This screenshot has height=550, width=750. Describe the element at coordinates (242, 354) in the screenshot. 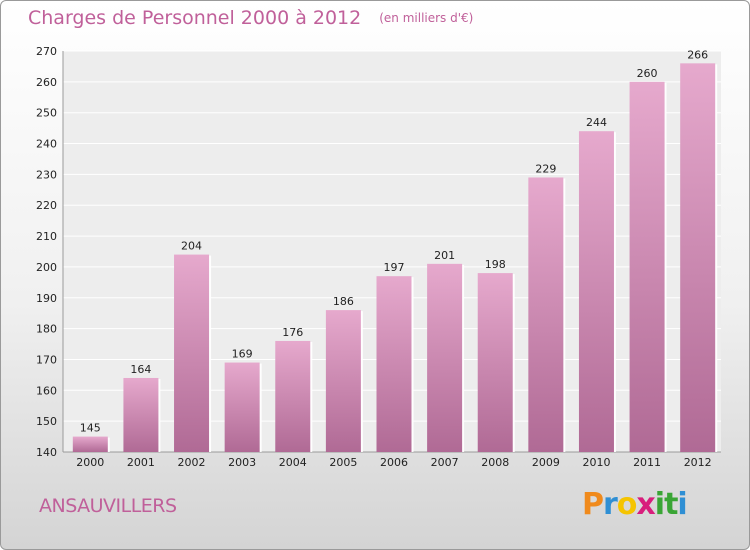

I see `data-label: 169` at that location.